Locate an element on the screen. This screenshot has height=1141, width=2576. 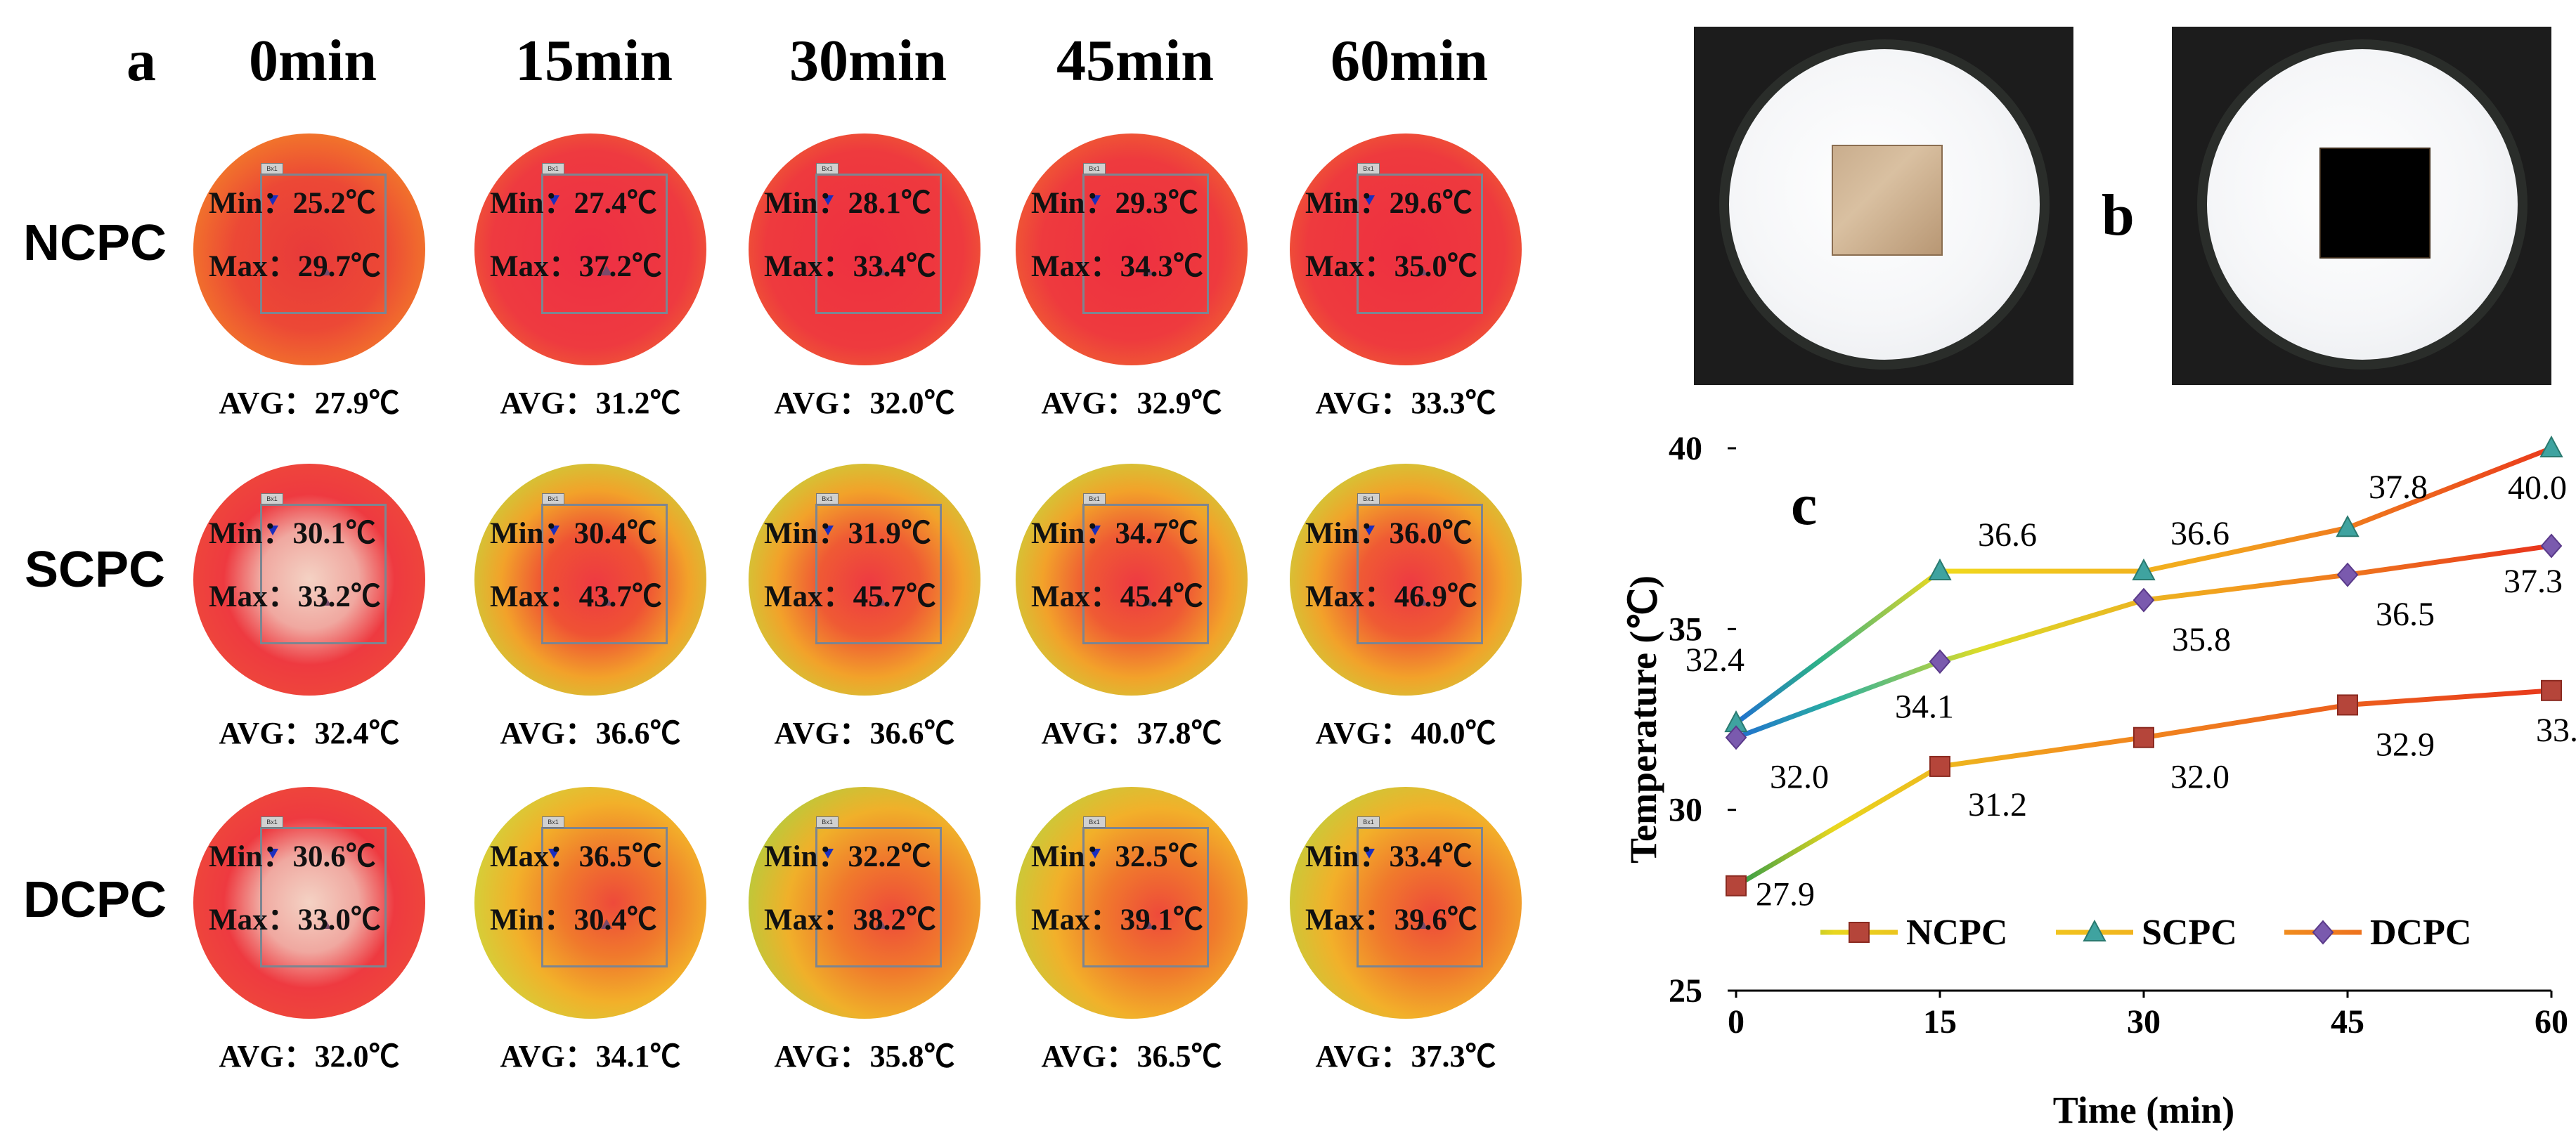
photo-sample-left is located at coordinates (1883, 206).